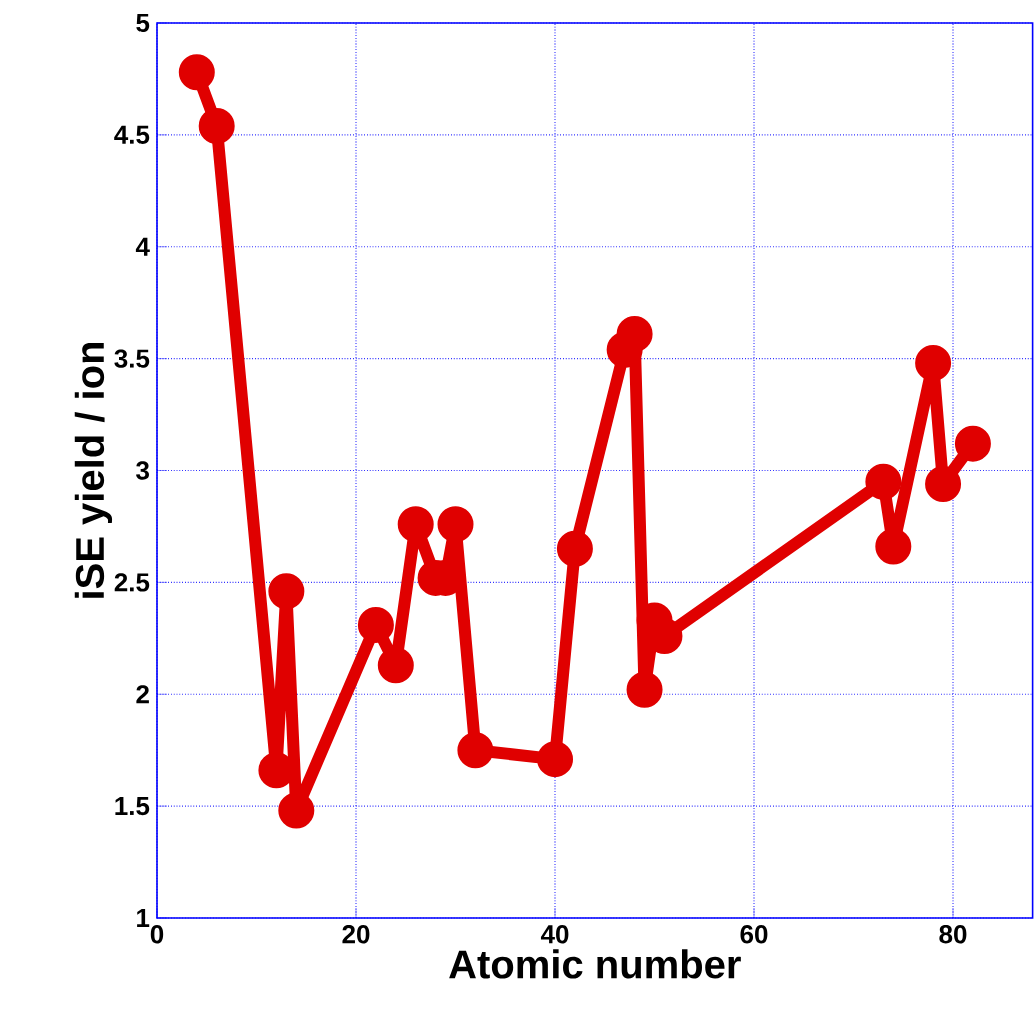  I want to click on y-tick-label: 1.5, so click(132, 806).